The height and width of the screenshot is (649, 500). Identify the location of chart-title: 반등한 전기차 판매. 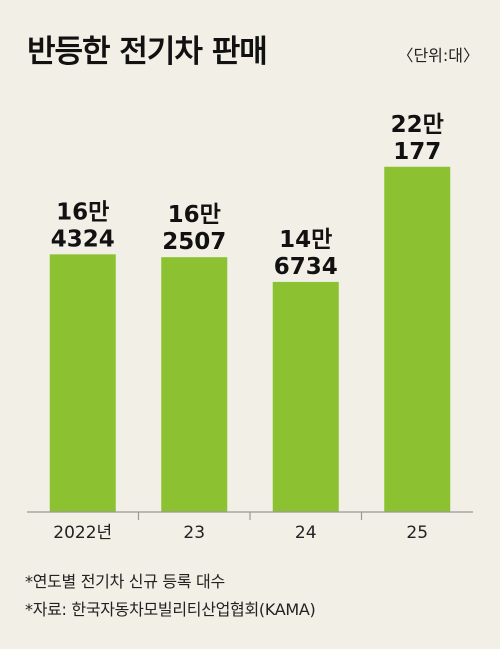
(147, 52).